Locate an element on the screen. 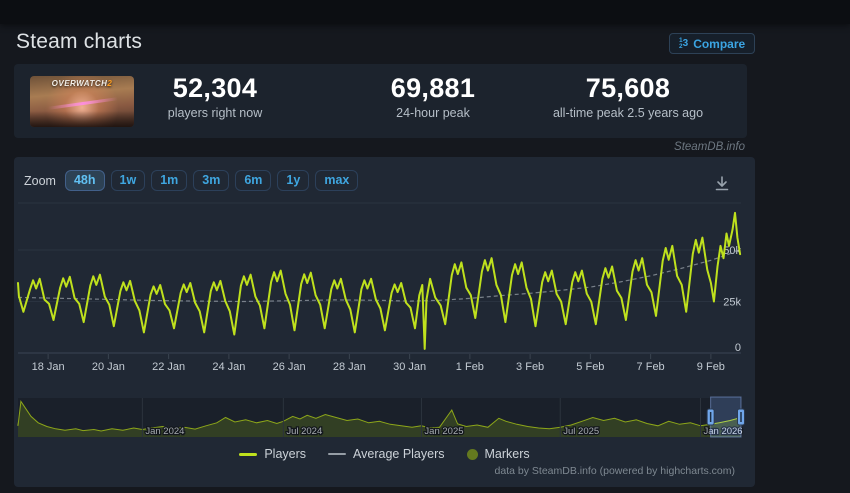 This screenshot has width=850, height=493. x-axis-label: 3 Feb is located at coordinates (530, 367).